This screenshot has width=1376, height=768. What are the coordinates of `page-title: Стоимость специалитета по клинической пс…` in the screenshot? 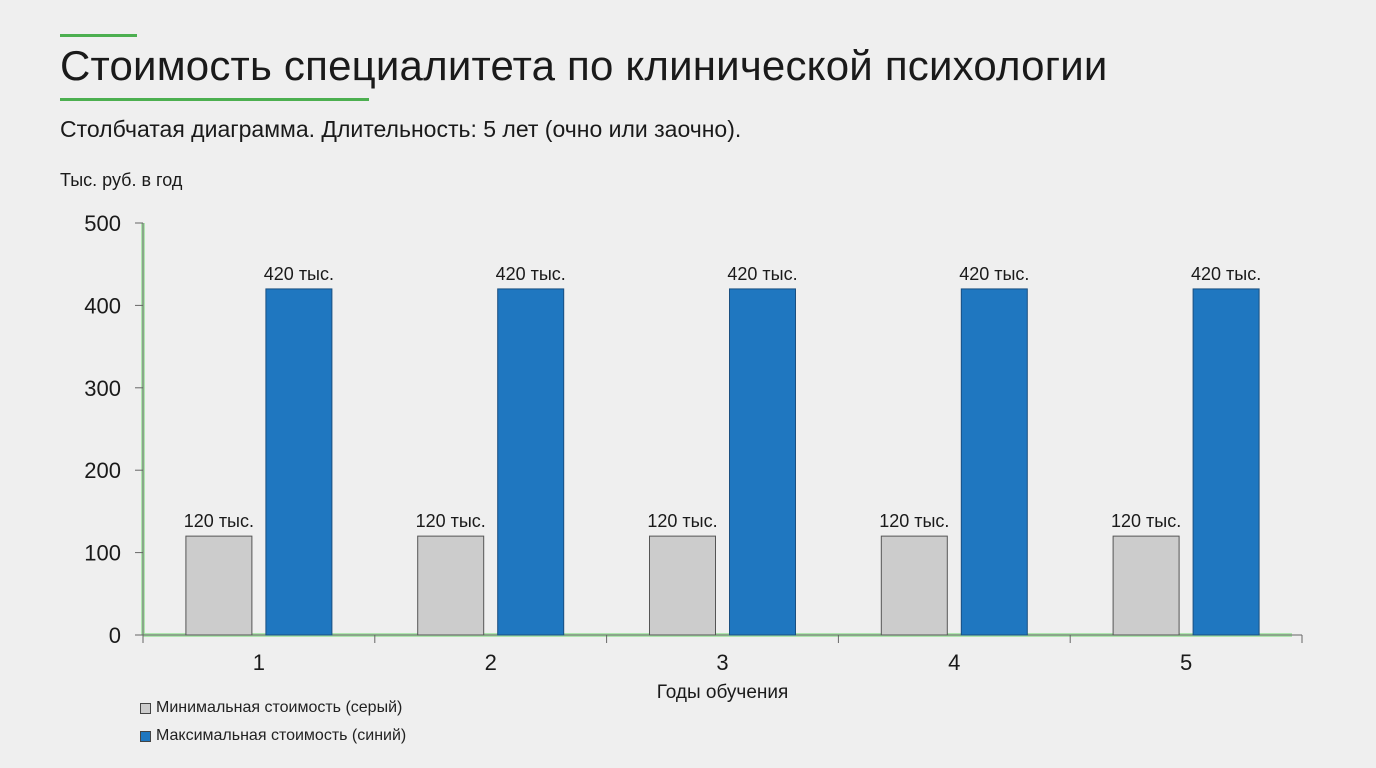 It's located at (584, 65).